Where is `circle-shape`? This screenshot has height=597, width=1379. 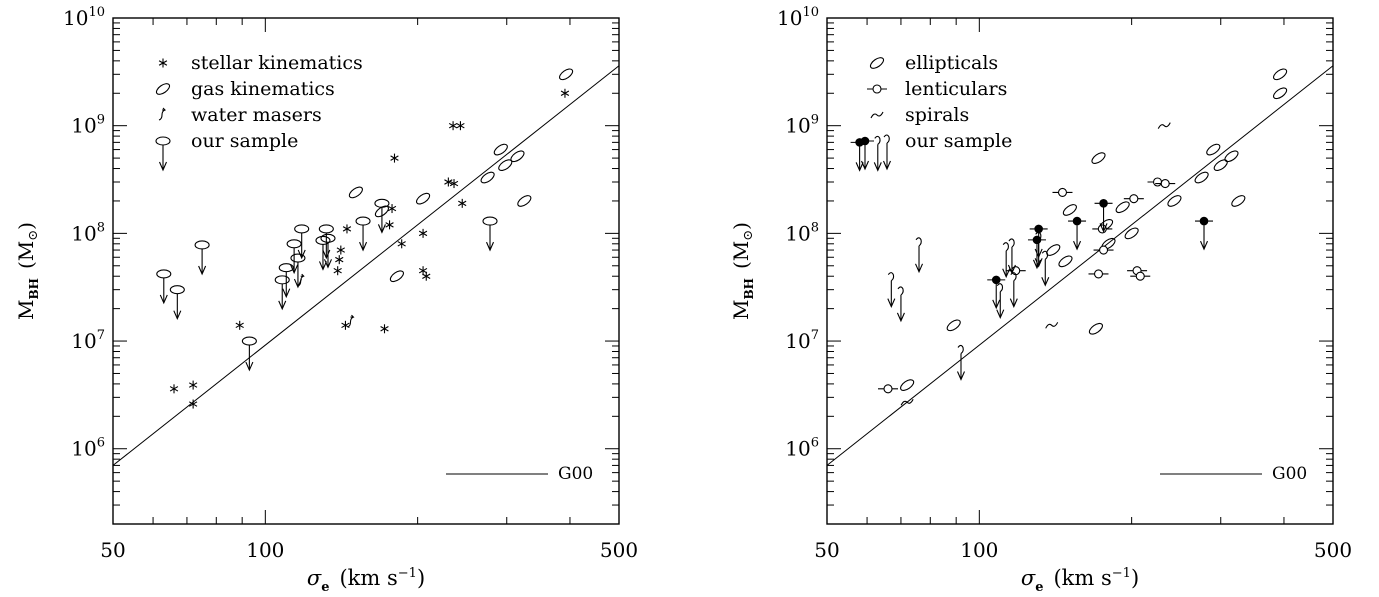 circle-shape is located at coordinates (1098, 274).